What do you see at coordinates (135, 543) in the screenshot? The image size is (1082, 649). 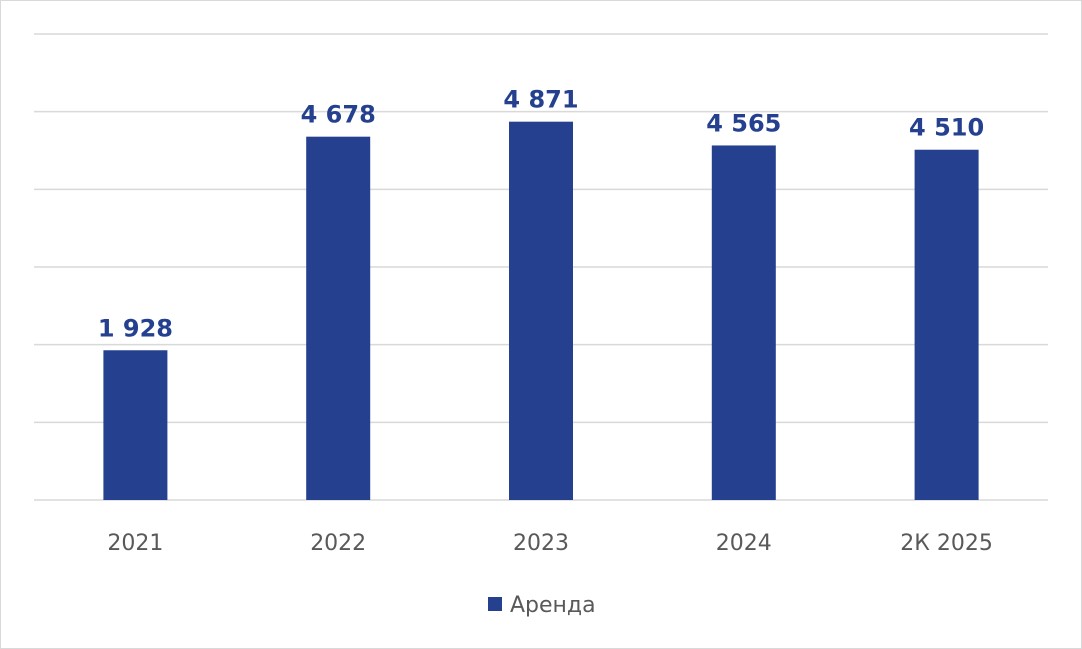 I see `x-tick-label: 2021` at bounding box center [135, 543].